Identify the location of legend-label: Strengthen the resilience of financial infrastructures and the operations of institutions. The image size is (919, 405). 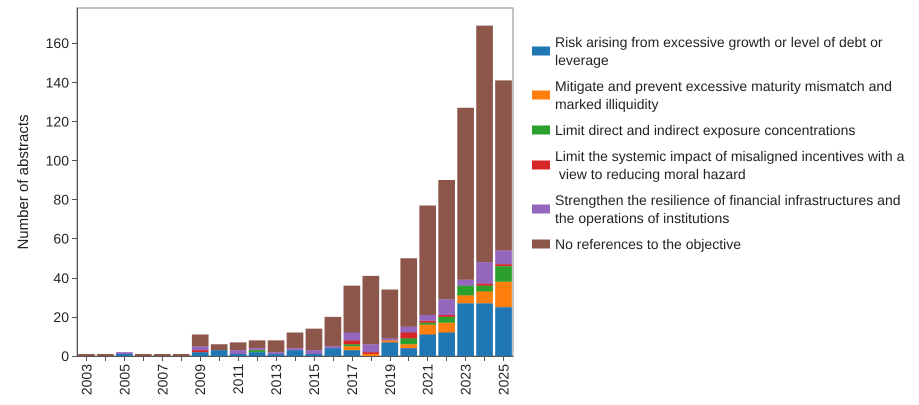
(729, 209).